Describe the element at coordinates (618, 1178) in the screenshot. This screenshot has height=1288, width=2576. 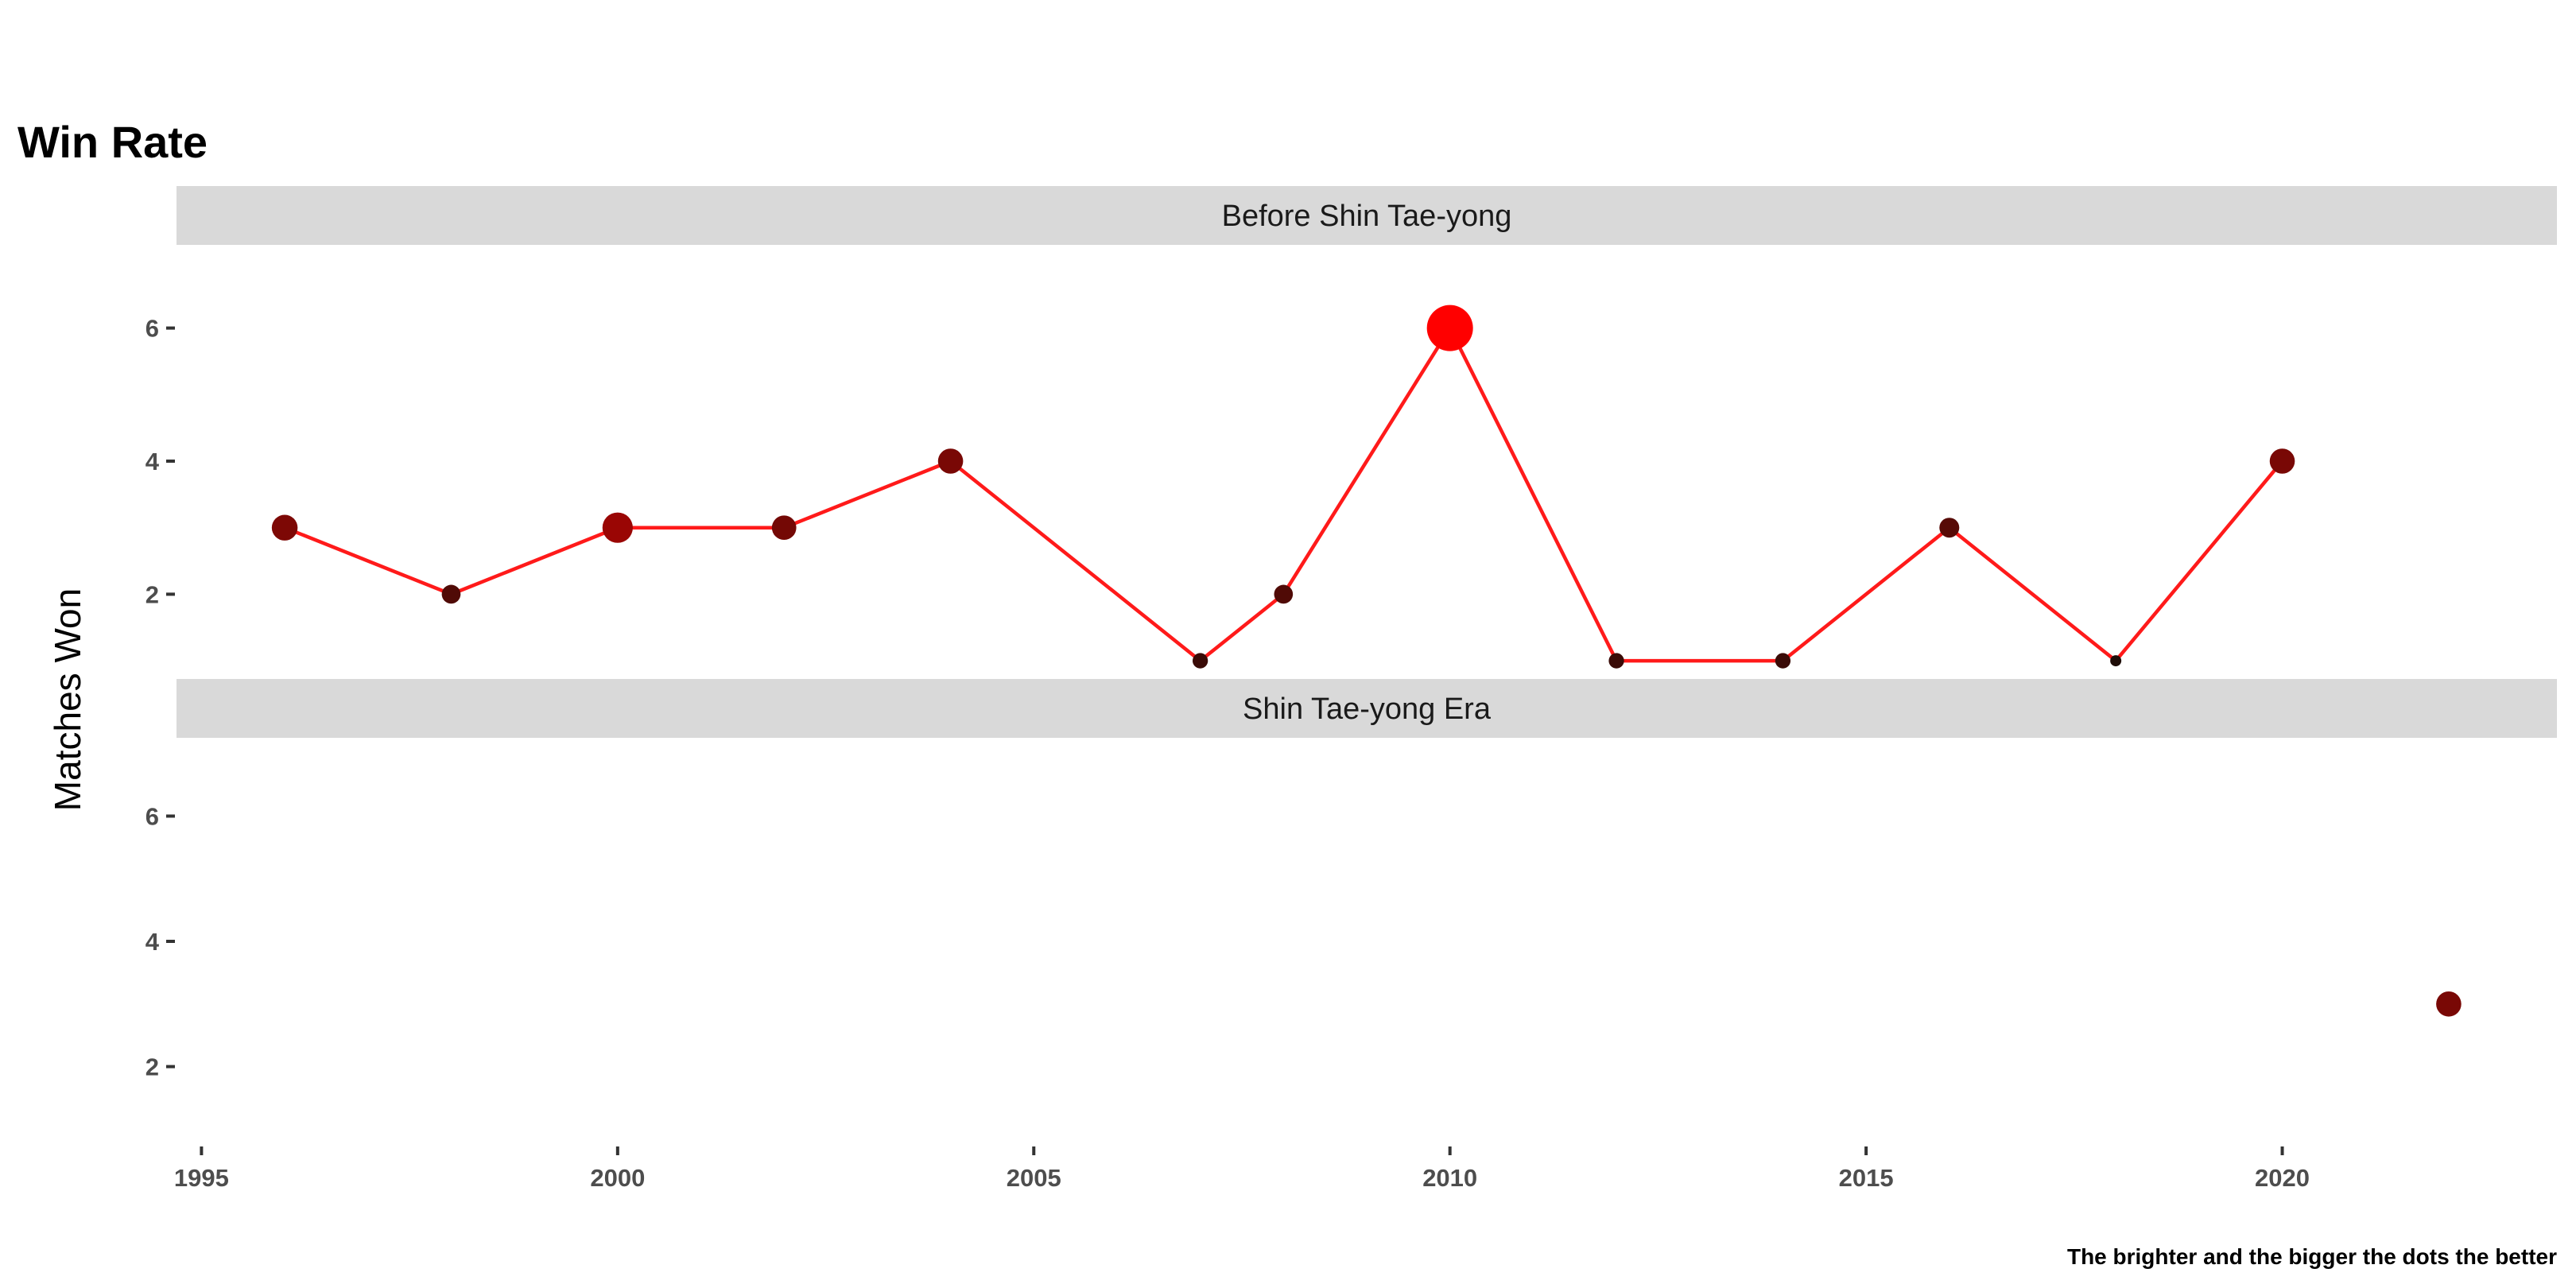
I see `x-tick-label: 2000` at that location.